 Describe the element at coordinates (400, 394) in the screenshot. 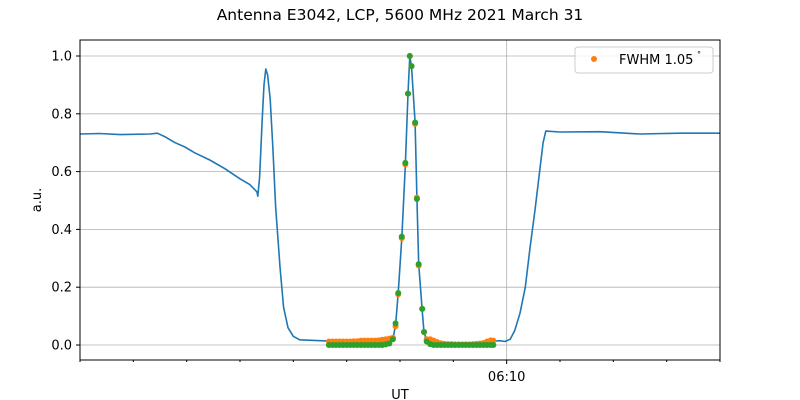

I see `x-axis-label: UT` at that location.